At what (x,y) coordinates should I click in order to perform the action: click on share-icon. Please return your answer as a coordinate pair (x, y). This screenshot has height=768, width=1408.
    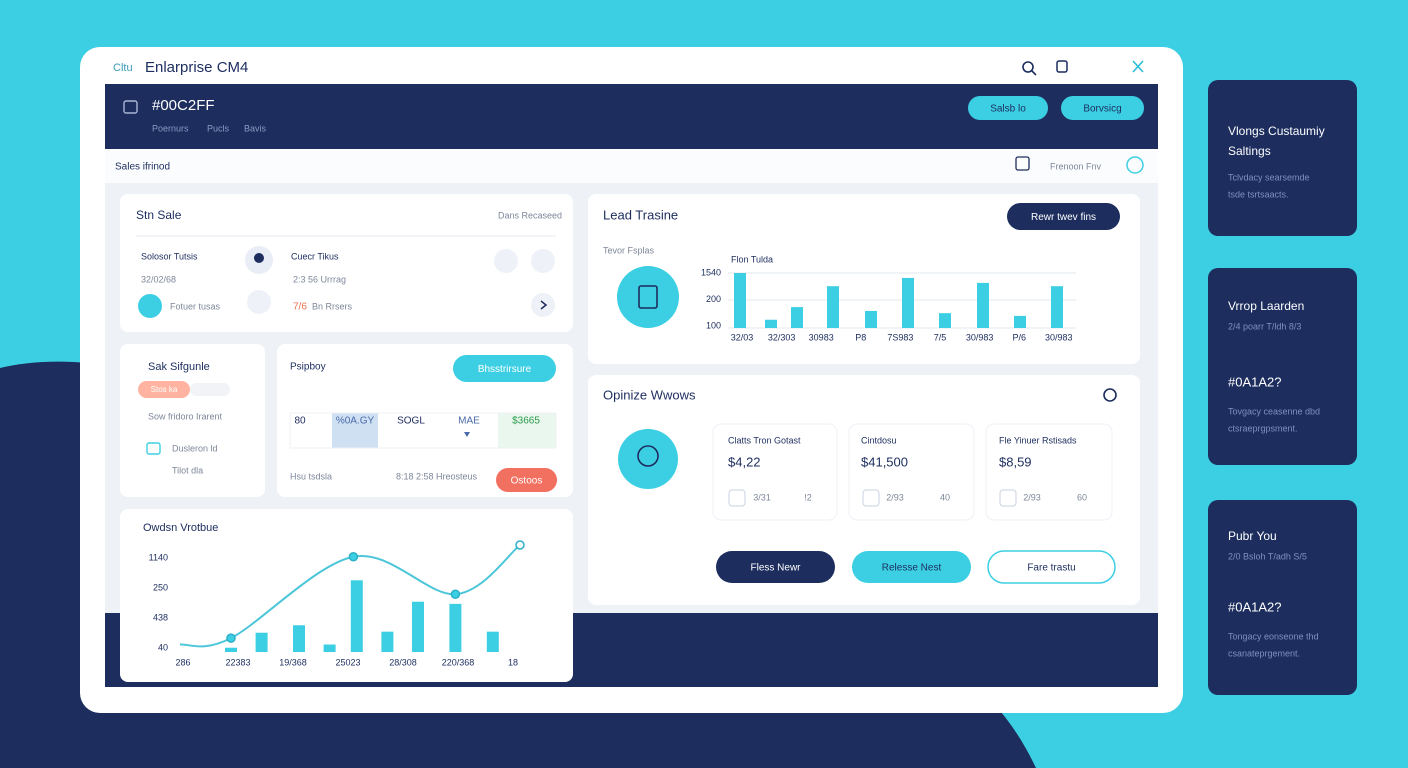
    Looking at the image, I should click on (1062, 66).